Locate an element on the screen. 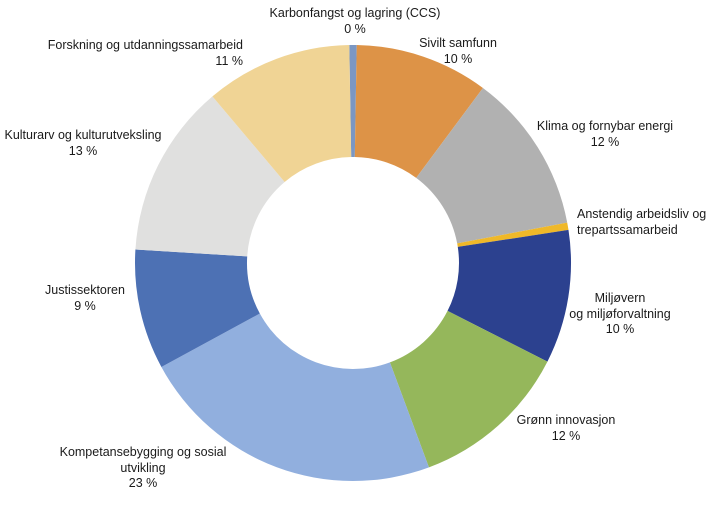 The height and width of the screenshot is (510, 719). segment-label-text-line: Grønn innovasjon is located at coordinates (566, 420).